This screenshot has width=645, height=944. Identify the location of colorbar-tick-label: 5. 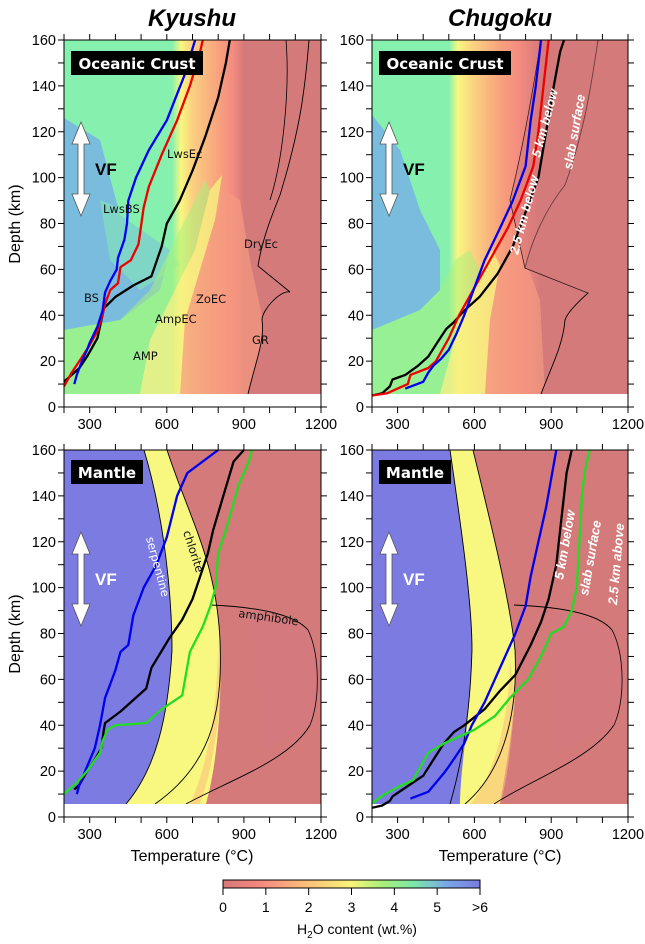
(437, 907).